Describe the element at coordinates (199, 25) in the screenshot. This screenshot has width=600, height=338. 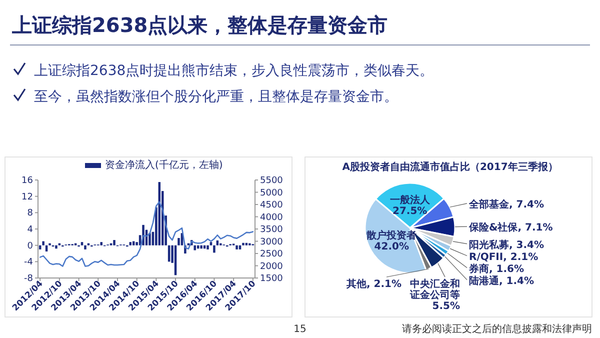
I see `text: 上证综指2638点以来，整体是存量资金市` at that location.